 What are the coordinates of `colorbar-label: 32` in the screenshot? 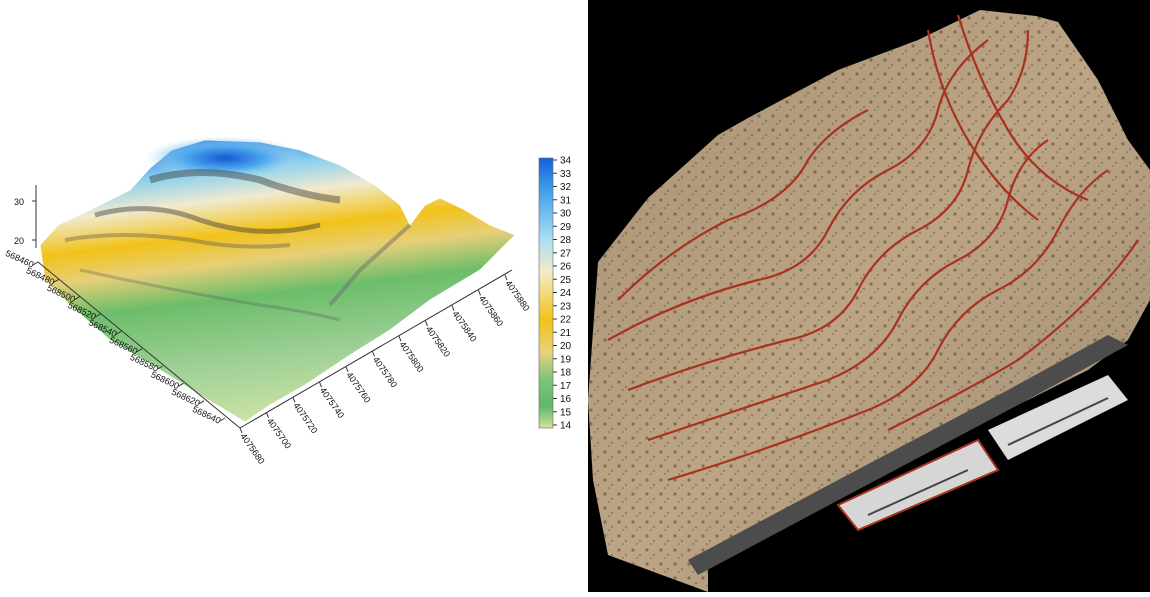 It's located at (566, 187).